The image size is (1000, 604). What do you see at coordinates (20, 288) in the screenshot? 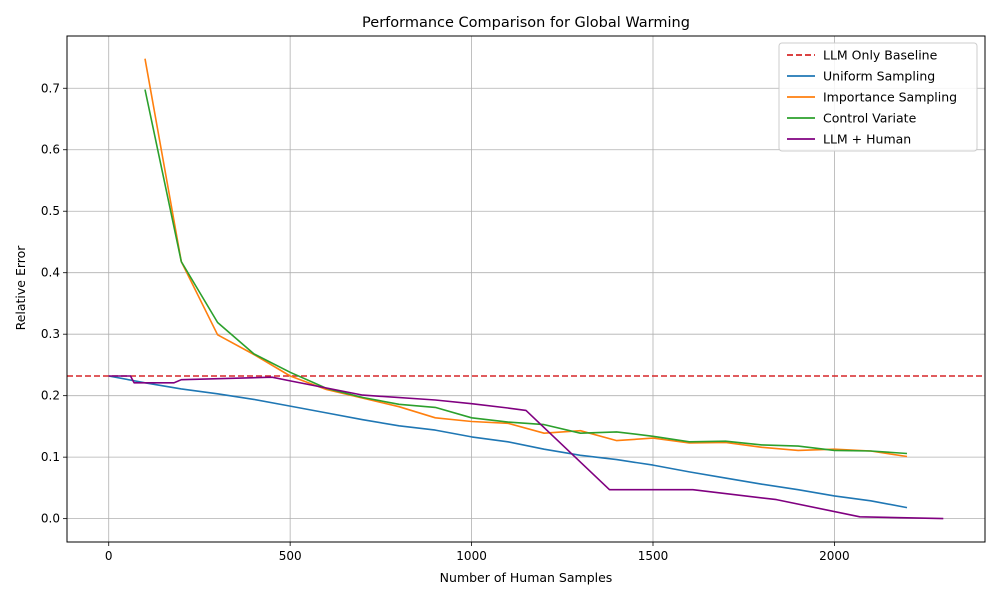
I see `y-axis-label: Relative Error` at bounding box center [20, 288].